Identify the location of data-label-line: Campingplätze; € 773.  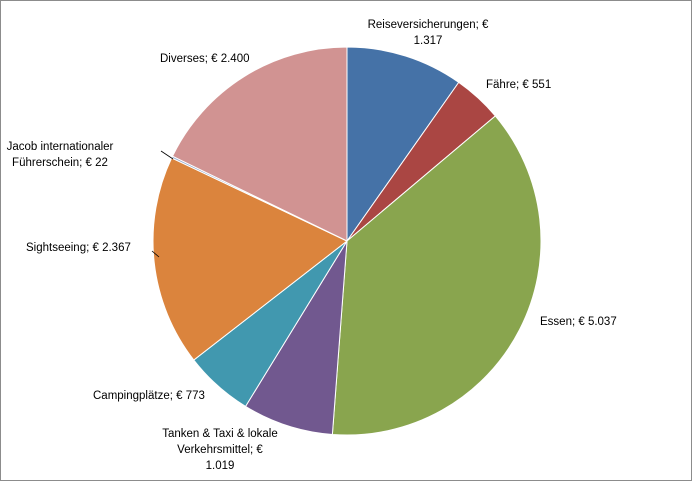
(149, 396).